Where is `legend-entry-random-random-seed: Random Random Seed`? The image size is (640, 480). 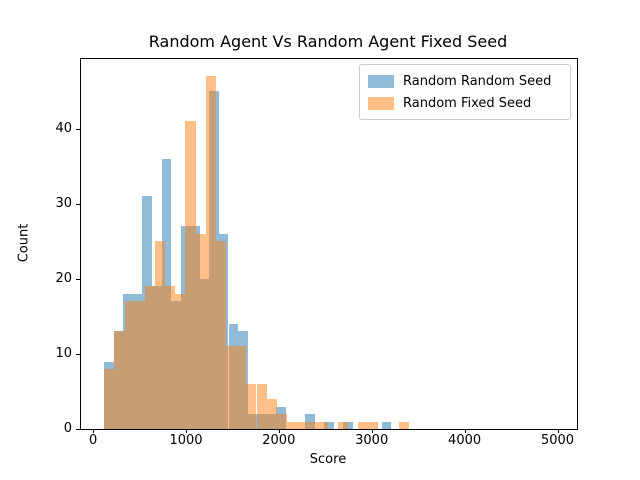
legend-entry-random-random-seed: Random Random Seed is located at coordinates (465, 81).